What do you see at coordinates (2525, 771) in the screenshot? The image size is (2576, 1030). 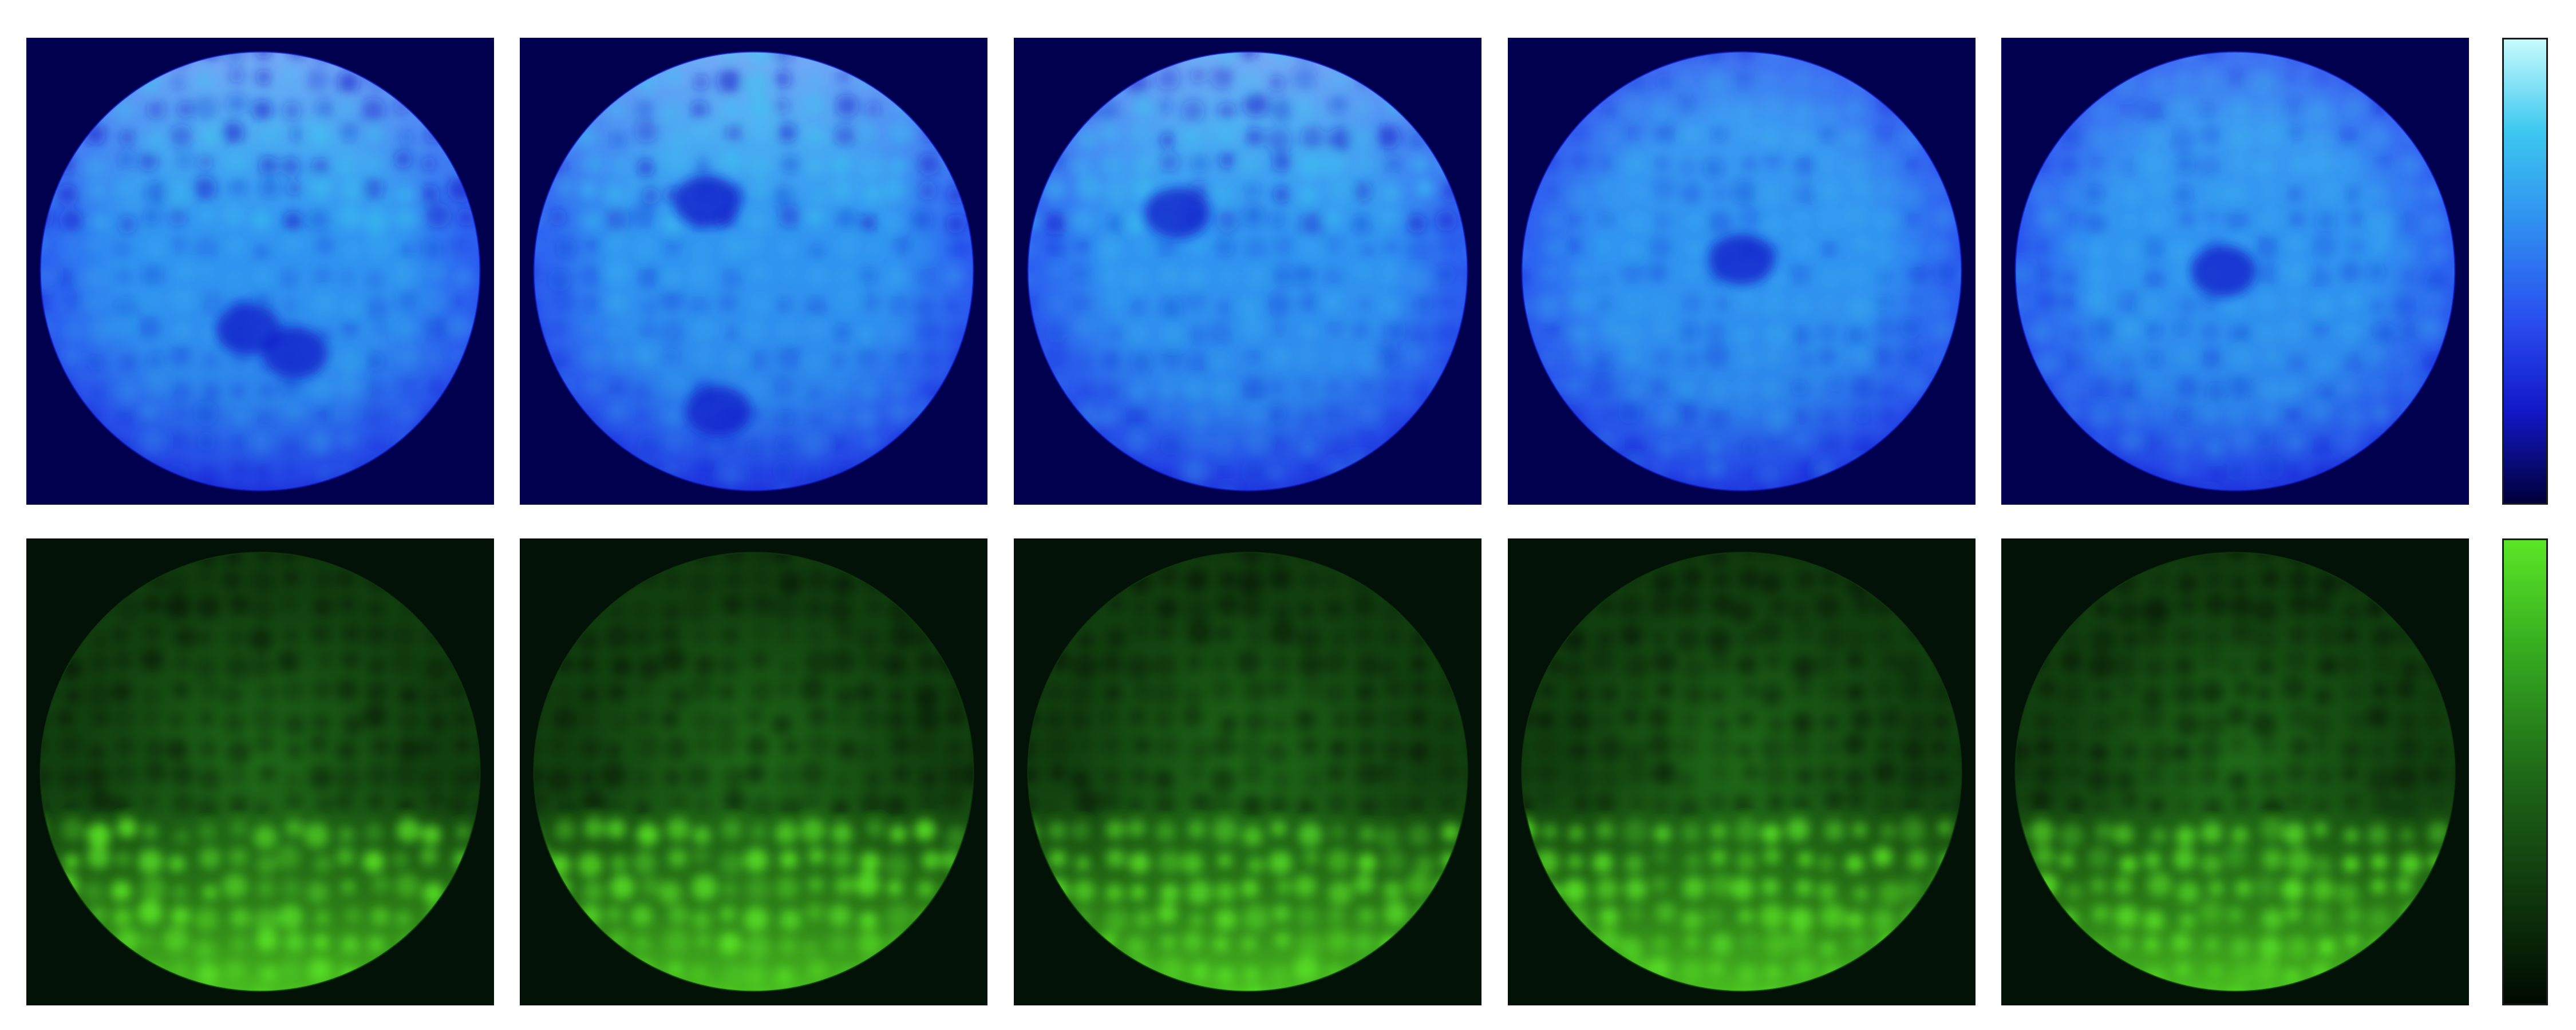 I see `green-colorbar` at bounding box center [2525, 771].